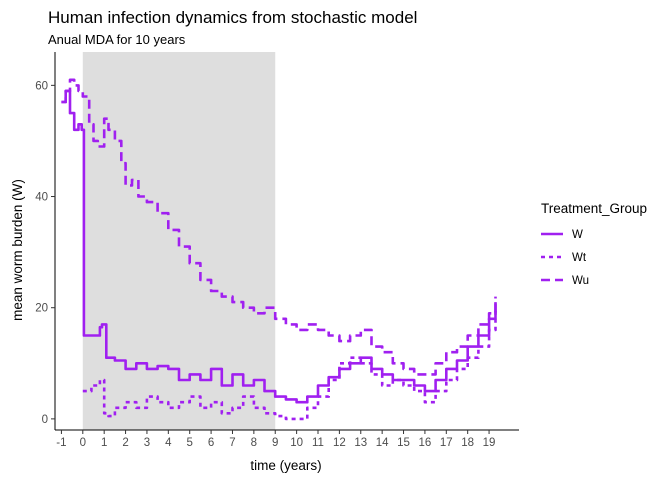 Image resolution: width=672 pixels, height=480 pixels. Describe the element at coordinates (446, 443) in the screenshot. I see `x-tick-label: 17` at that location.